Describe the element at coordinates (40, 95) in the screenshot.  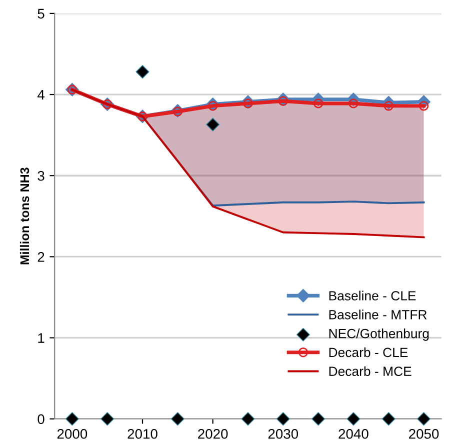
I see `y-tick-label: 4` at that location.